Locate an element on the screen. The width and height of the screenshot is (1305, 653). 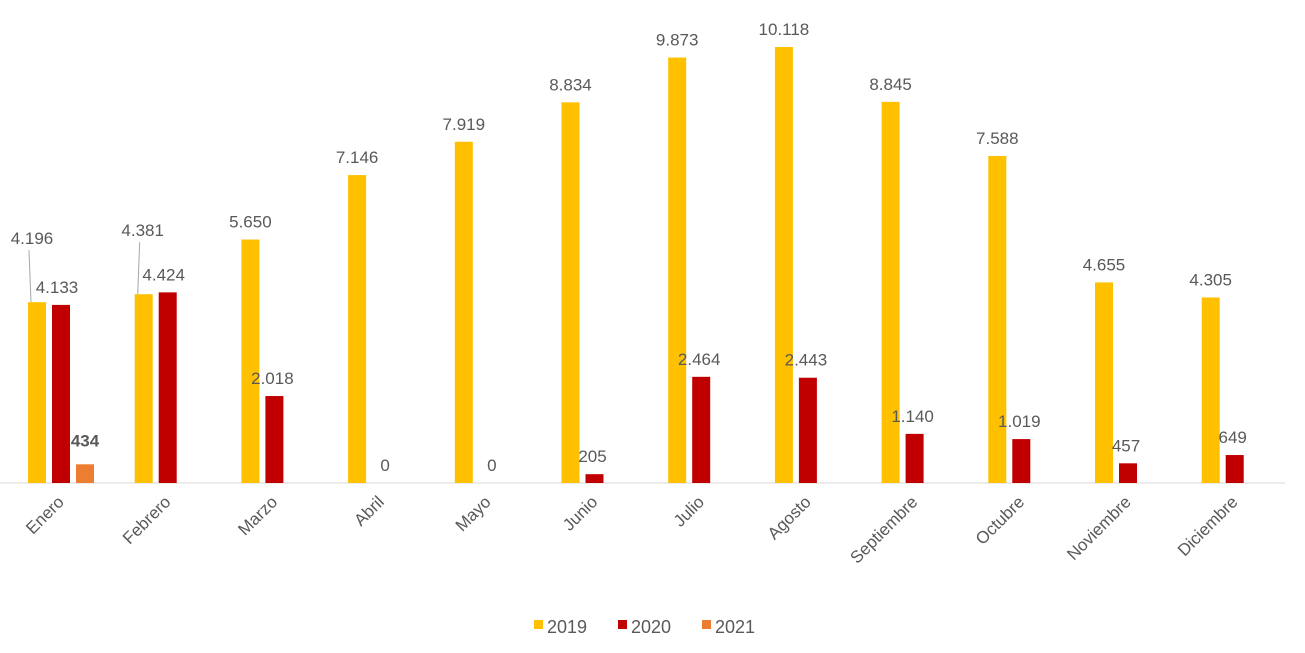
x-tick-label-Marzo: Marzo is located at coordinates (257, 515).